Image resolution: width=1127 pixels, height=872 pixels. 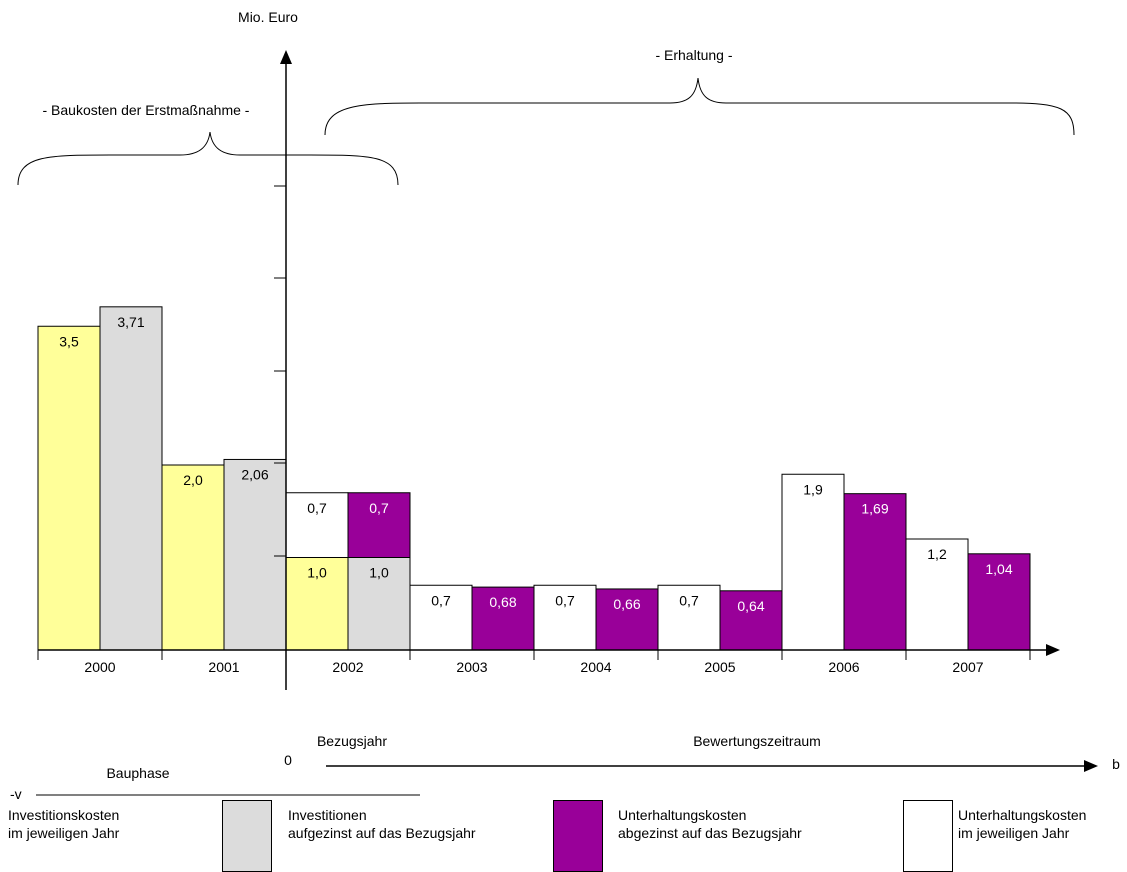 What do you see at coordinates (578, 836) in the screenshot?
I see `legend-swatch-unterhaltung-abgezinst` at bounding box center [578, 836].